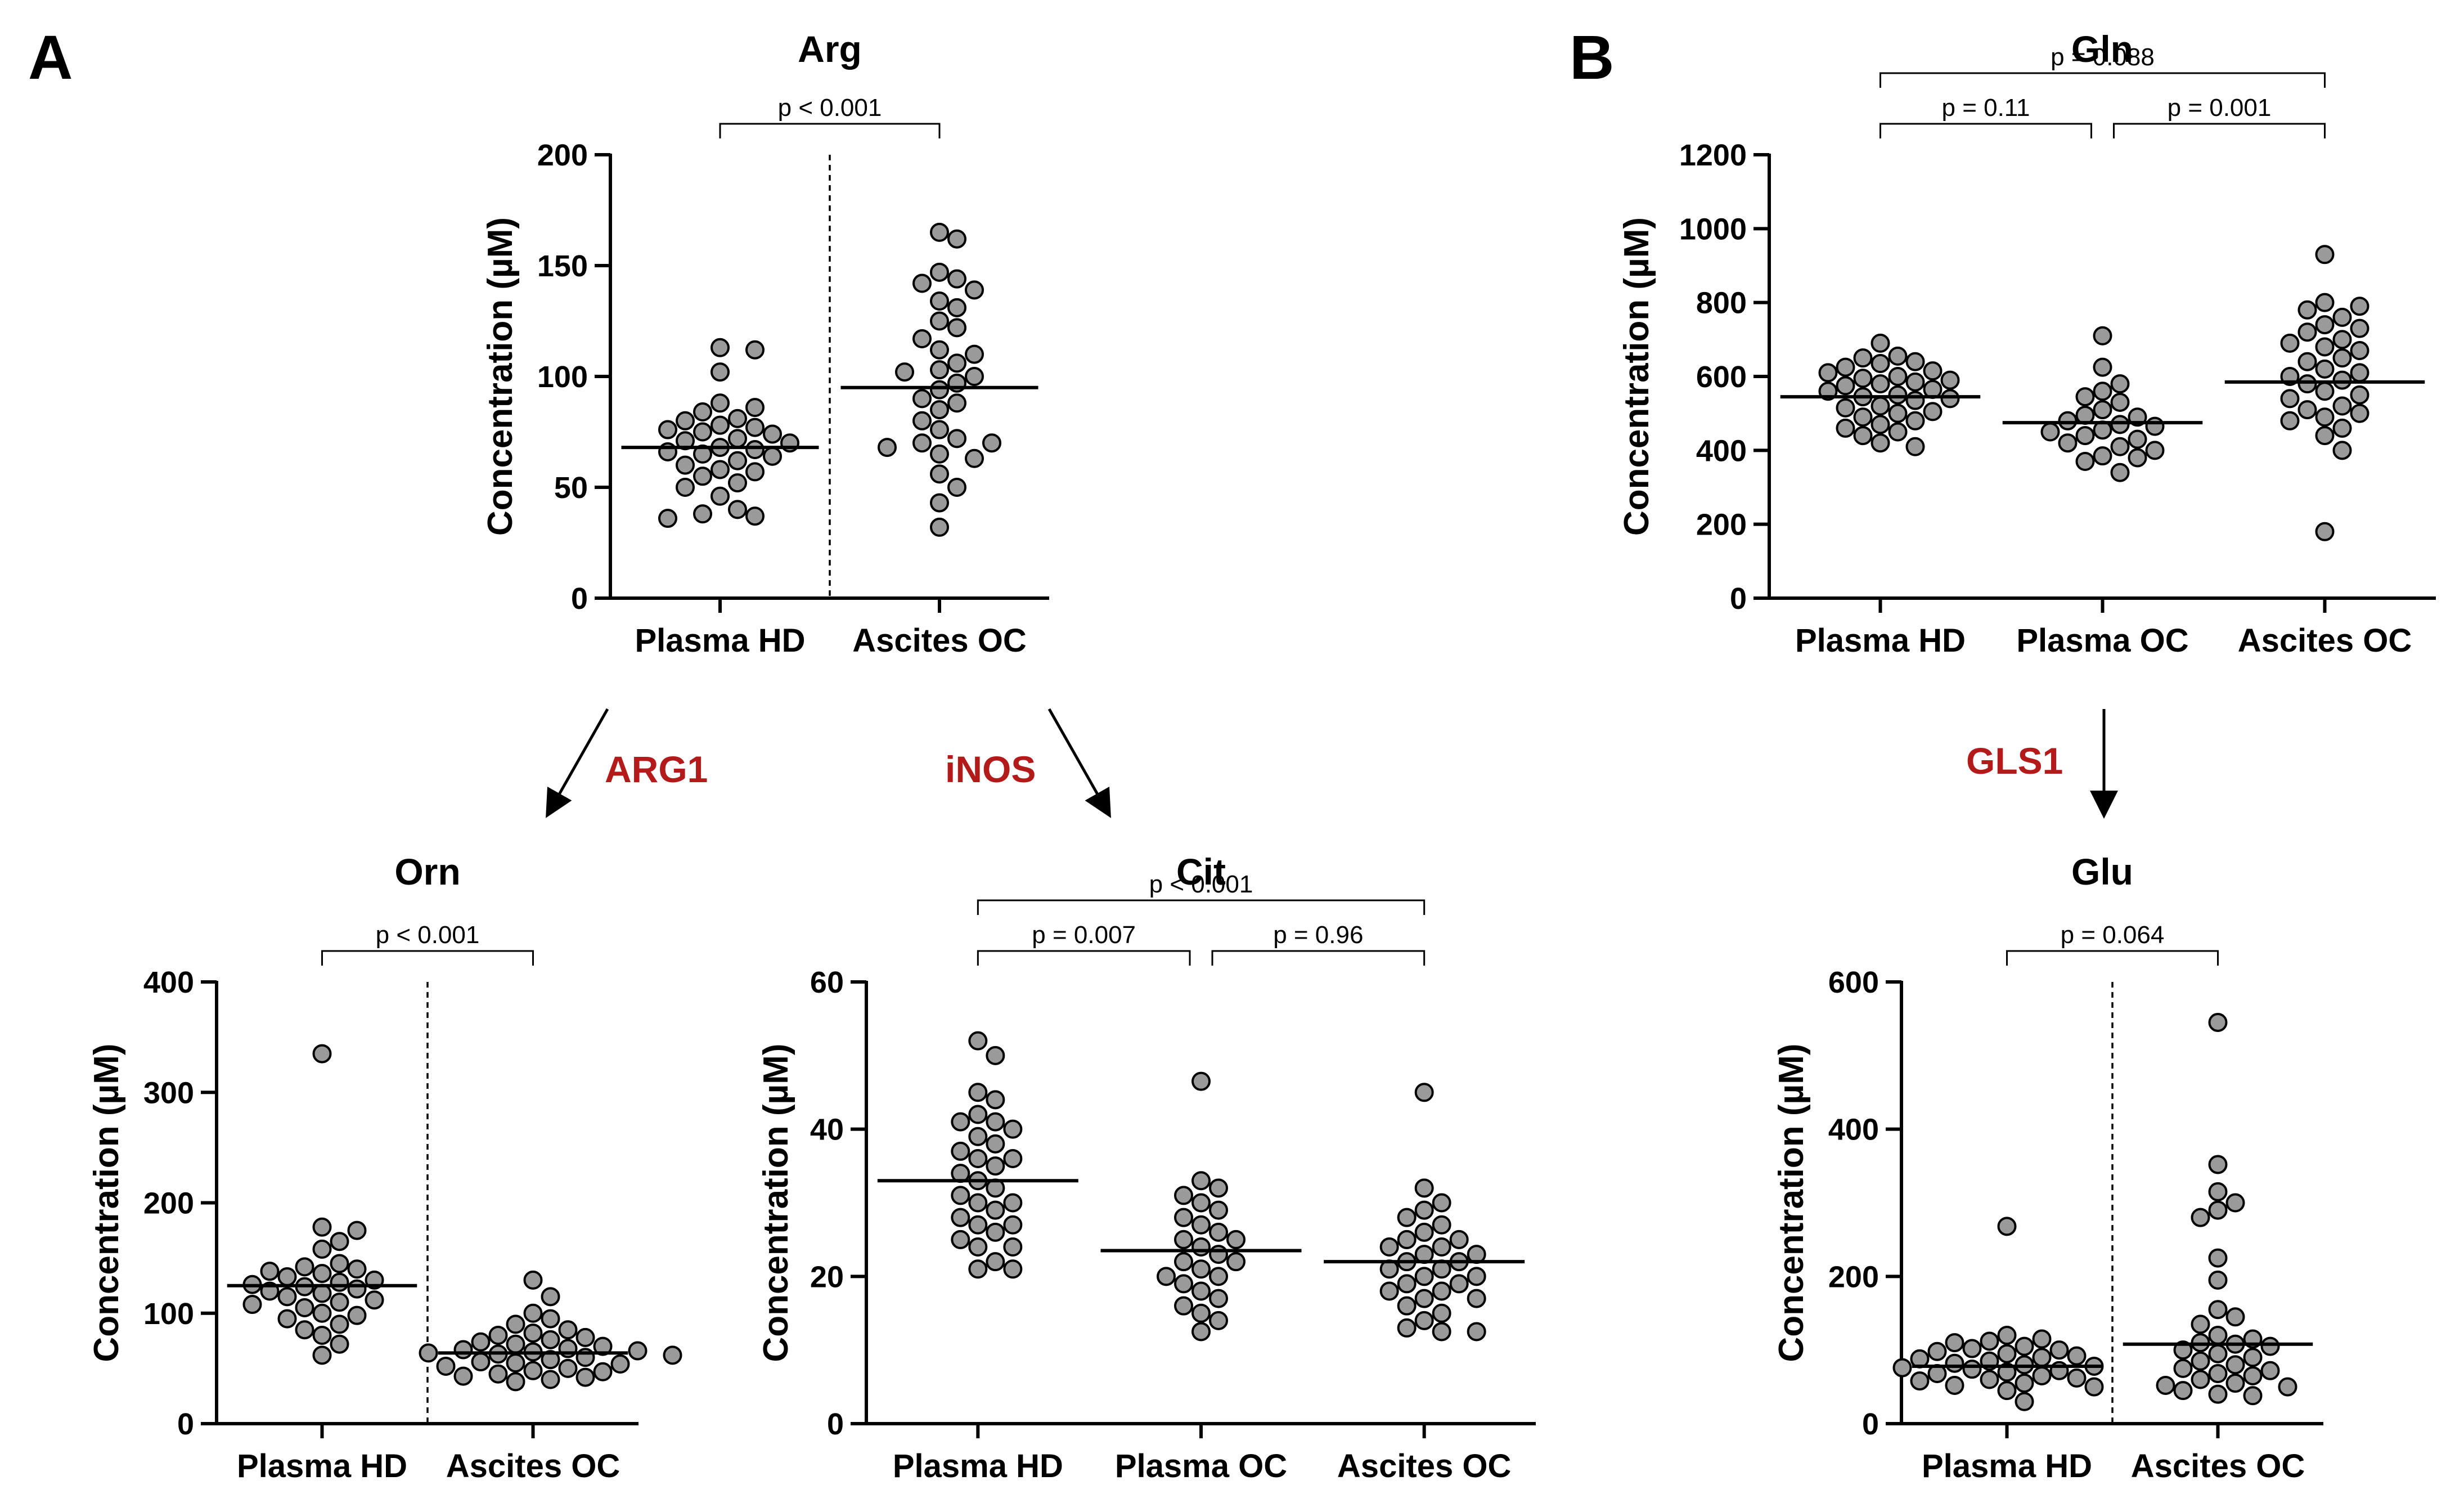 Image resolution: width=2464 pixels, height=1494 pixels. I want to click on gln-y-tick-label: 1000, so click(1713, 229).